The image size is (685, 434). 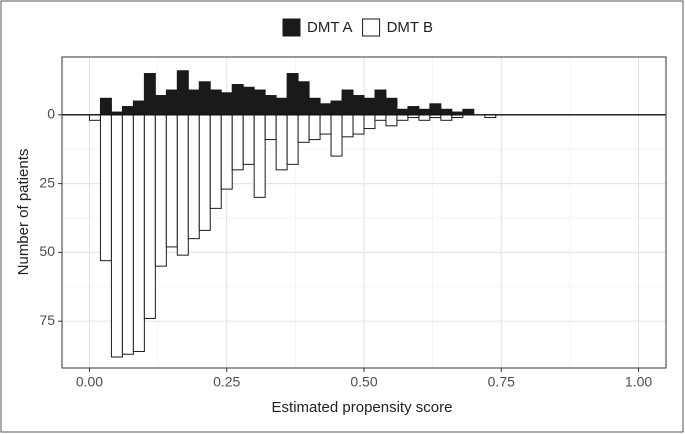 I want to click on x-axis-label: Estimated propensity score, so click(x=362, y=407).